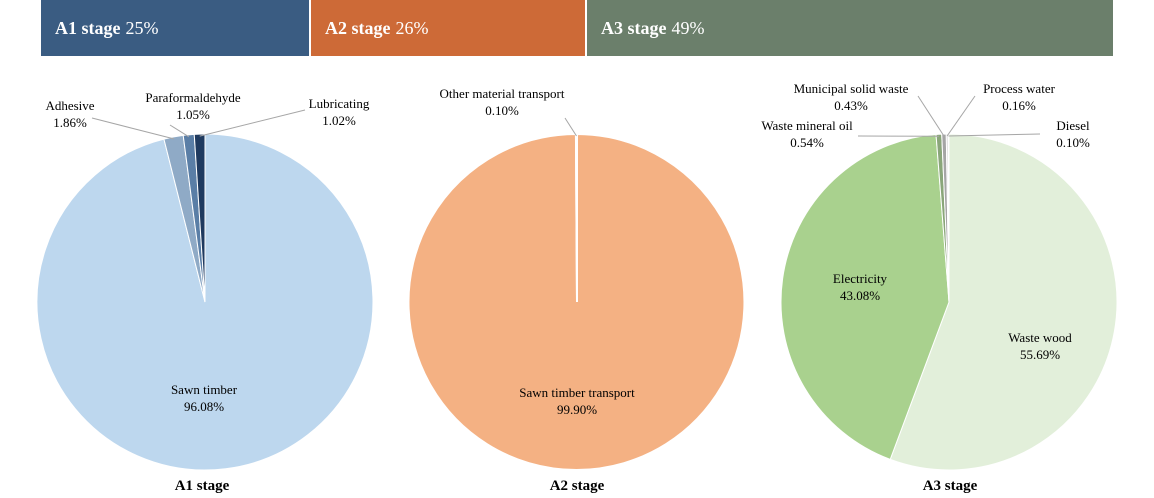 The width and height of the screenshot is (1154, 498). What do you see at coordinates (448, 28) in the screenshot?
I see `stage-band-a2: A2 stage 26%` at bounding box center [448, 28].